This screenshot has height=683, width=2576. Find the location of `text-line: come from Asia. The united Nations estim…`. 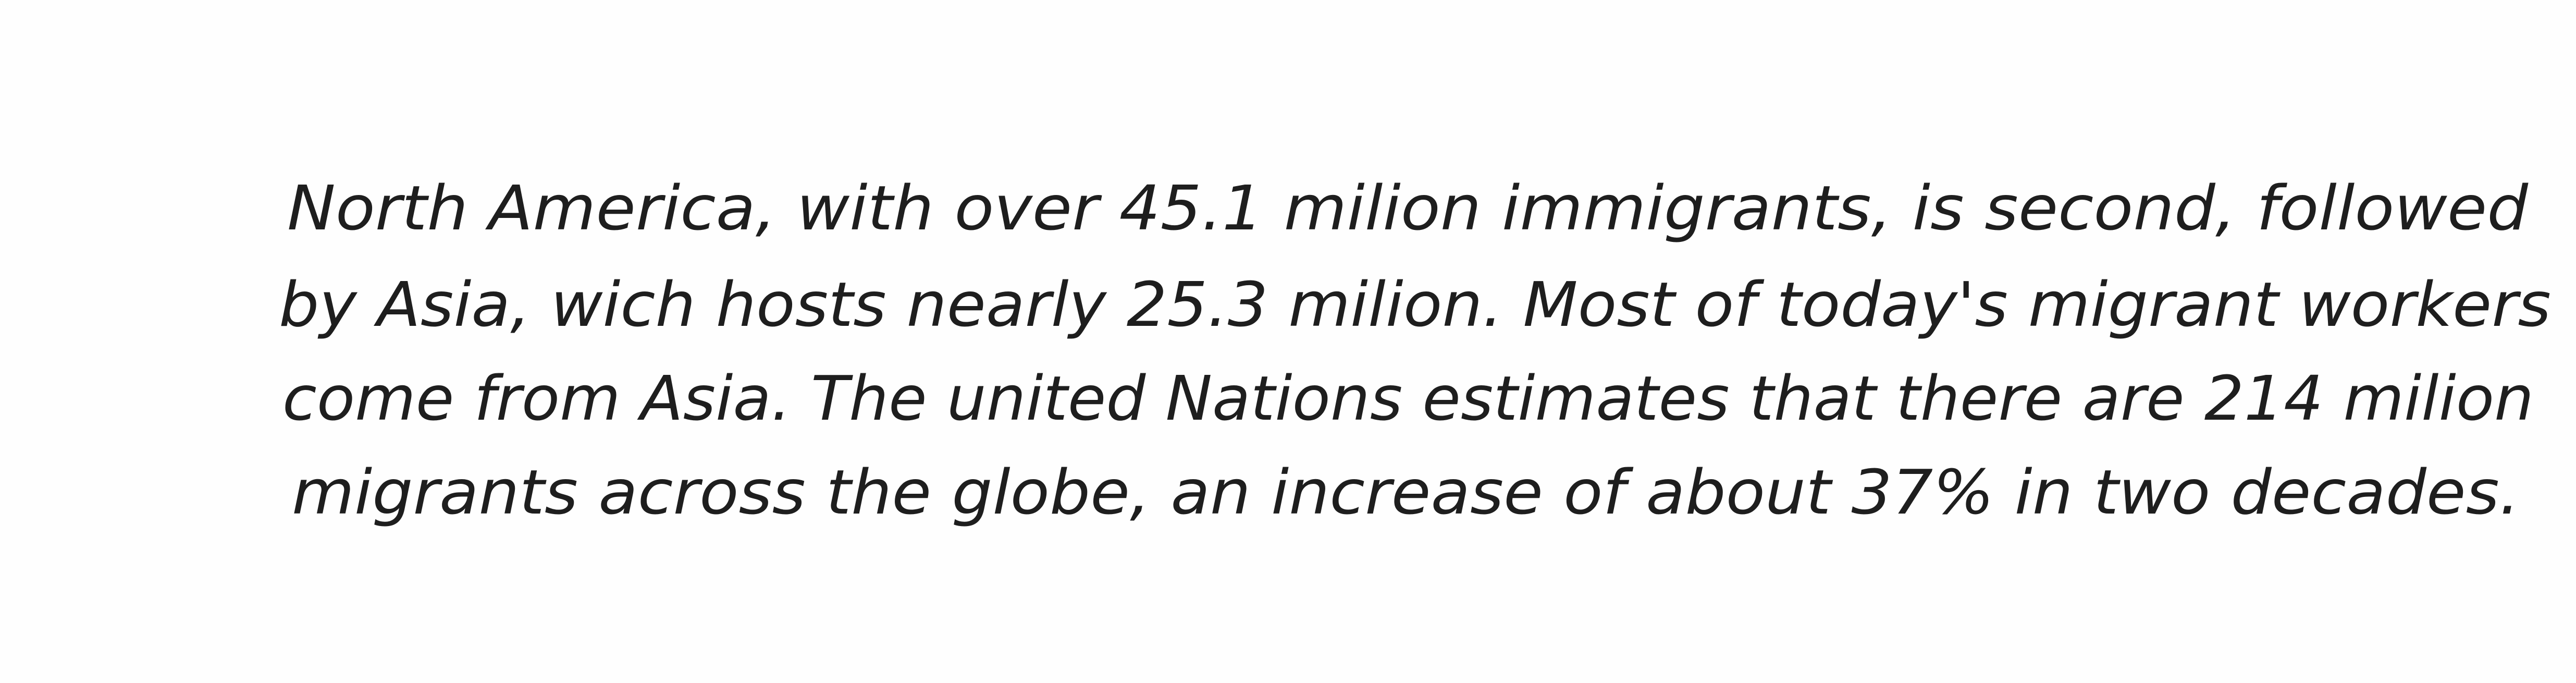

text-line: come from Asia. The united Nations estim… is located at coordinates (1408, 398).